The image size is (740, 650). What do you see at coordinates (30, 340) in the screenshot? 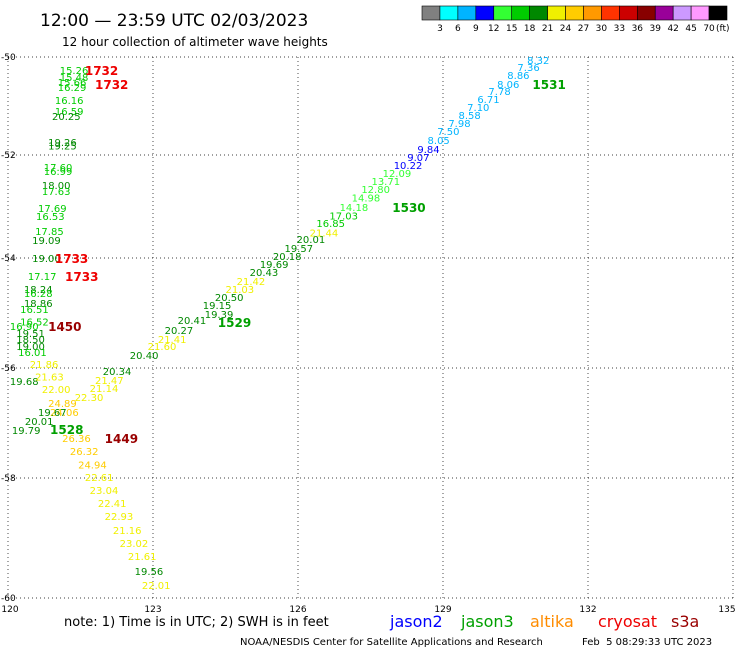
I see `swh-label: 18.50` at bounding box center [30, 340].